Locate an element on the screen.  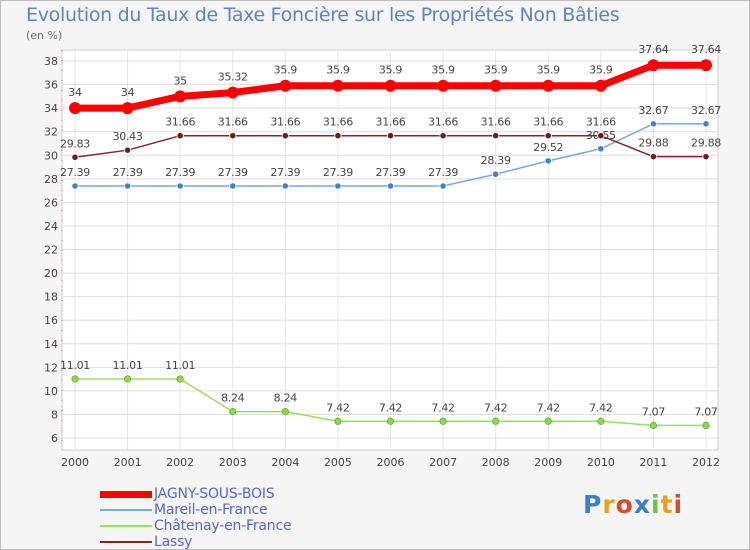
legend-item-chatenay: Châtenay-en-France is located at coordinates (196, 526).